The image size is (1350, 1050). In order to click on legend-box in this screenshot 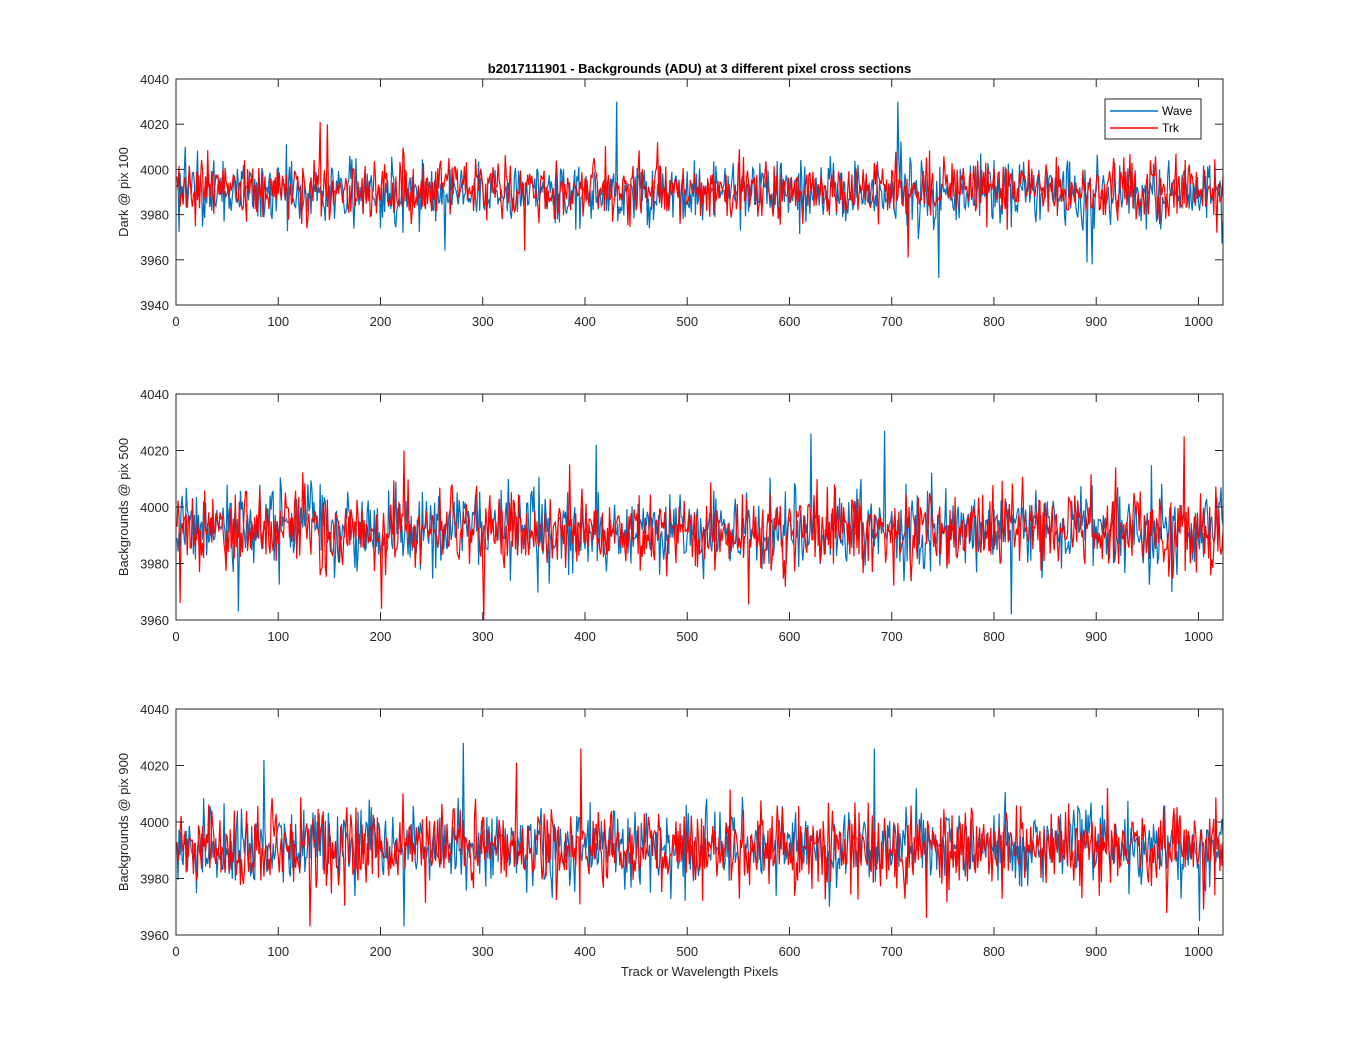, I will do `click(1153, 119)`.